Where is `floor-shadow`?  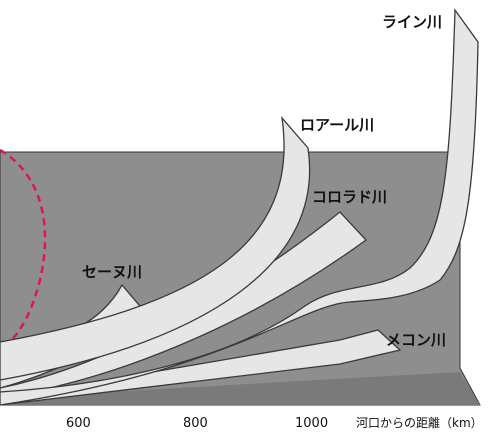
floor-shadow is located at coordinates (240, 388).